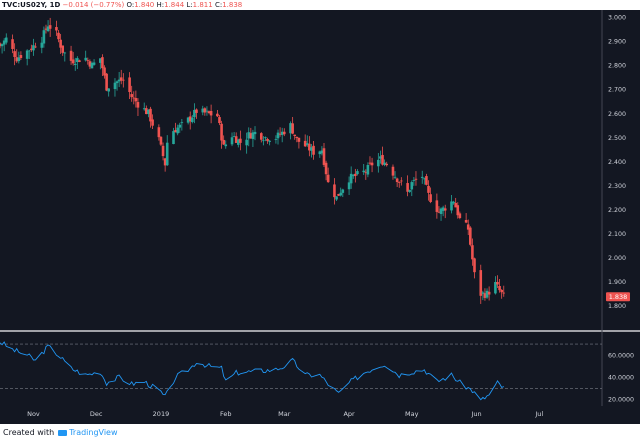  Describe the element at coordinates (538, 414) in the screenshot. I see `time-tick-label: Jul` at that location.